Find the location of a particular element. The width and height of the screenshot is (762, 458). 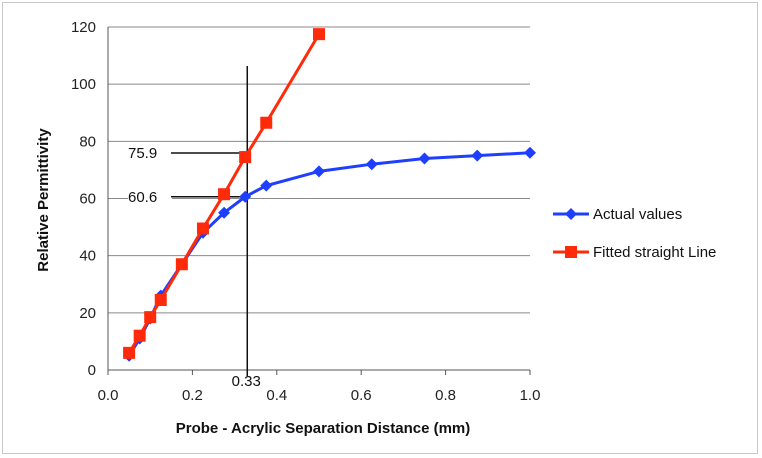

x-tick-label: 0.2 is located at coordinates (192, 395).